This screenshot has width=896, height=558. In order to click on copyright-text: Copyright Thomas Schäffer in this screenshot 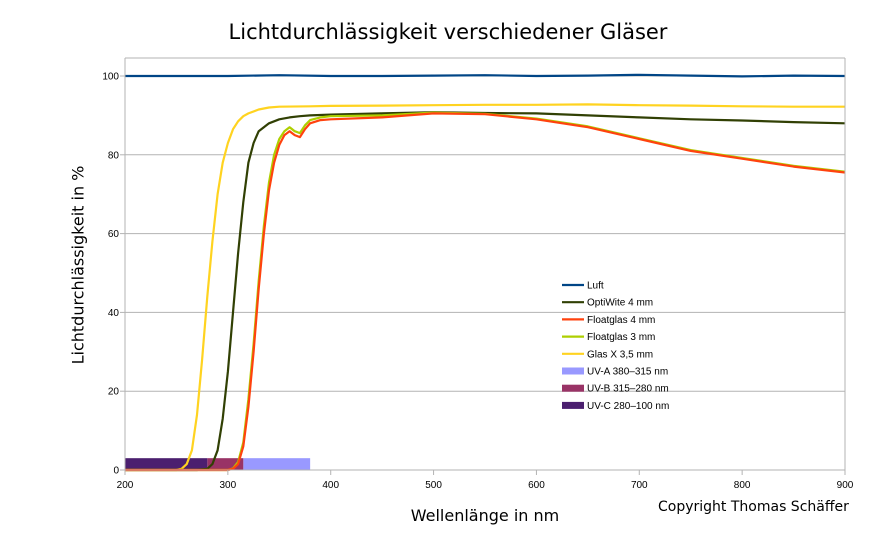, I will do `click(753, 507)`.